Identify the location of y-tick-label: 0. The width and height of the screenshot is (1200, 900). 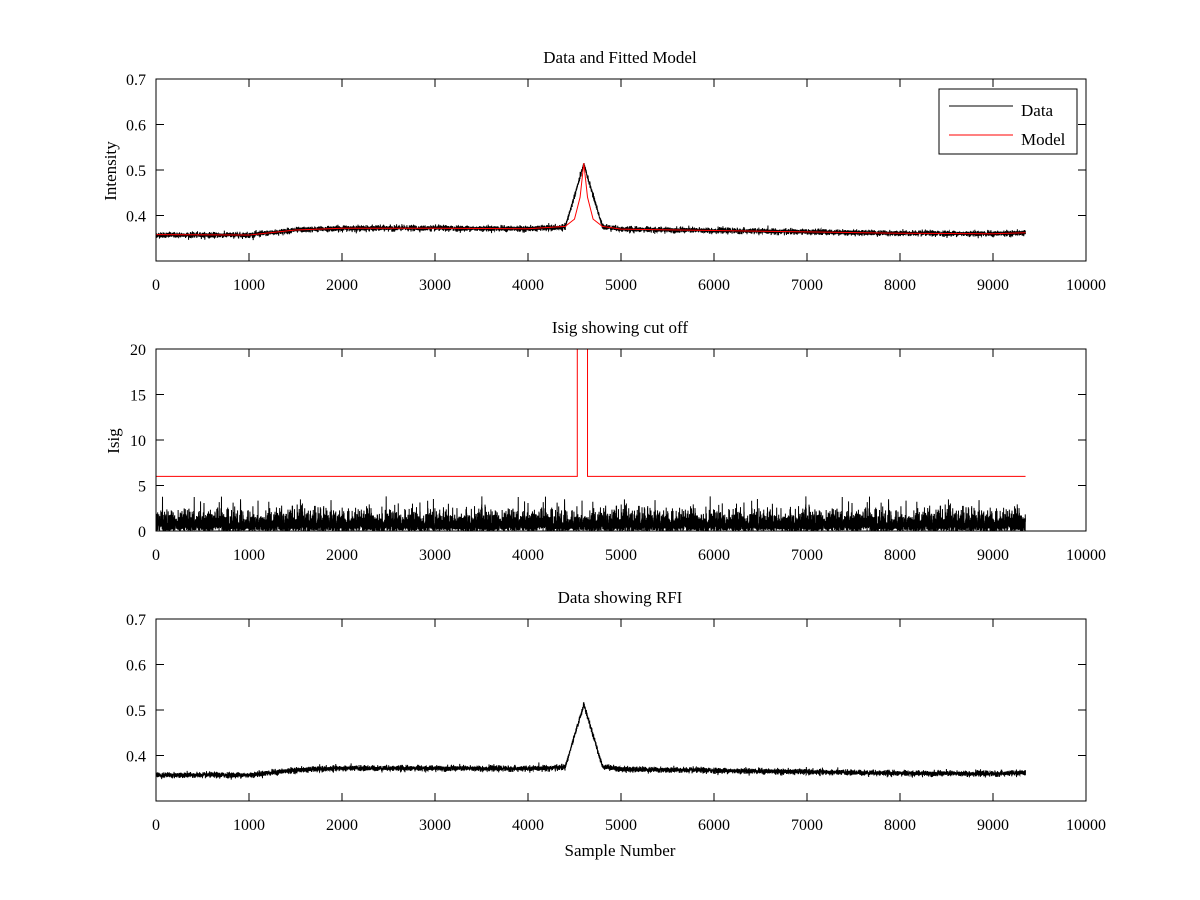
(142, 532).